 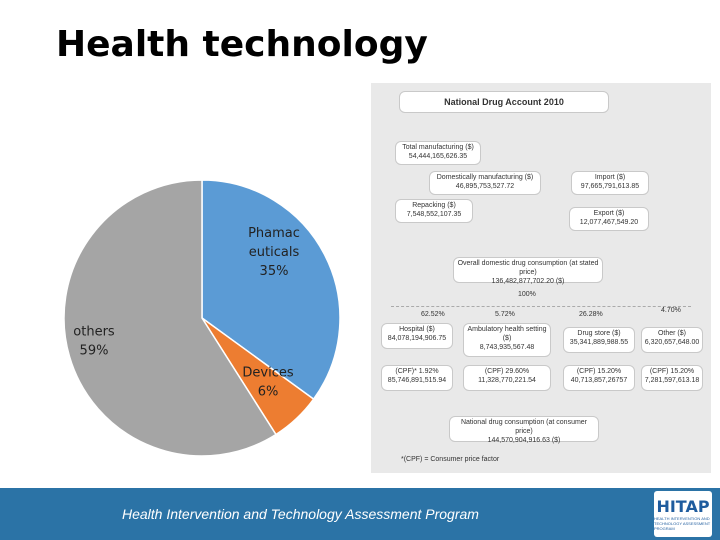 I want to click on footnote: *(CPF) = Consumer price factor, so click(x=450, y=459).